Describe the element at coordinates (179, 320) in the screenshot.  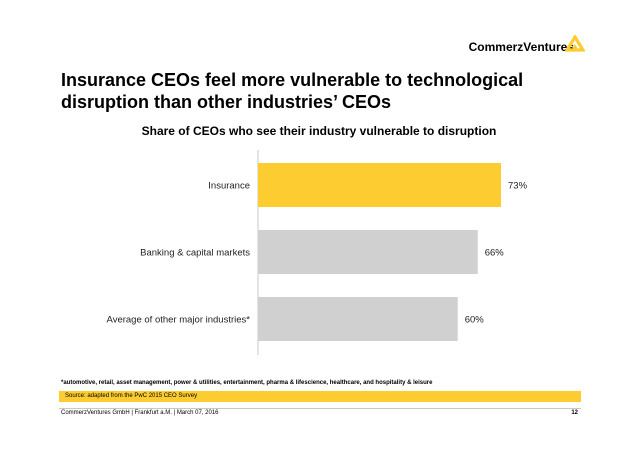
I see `category-label-2: Average of other major industries*` at that location.